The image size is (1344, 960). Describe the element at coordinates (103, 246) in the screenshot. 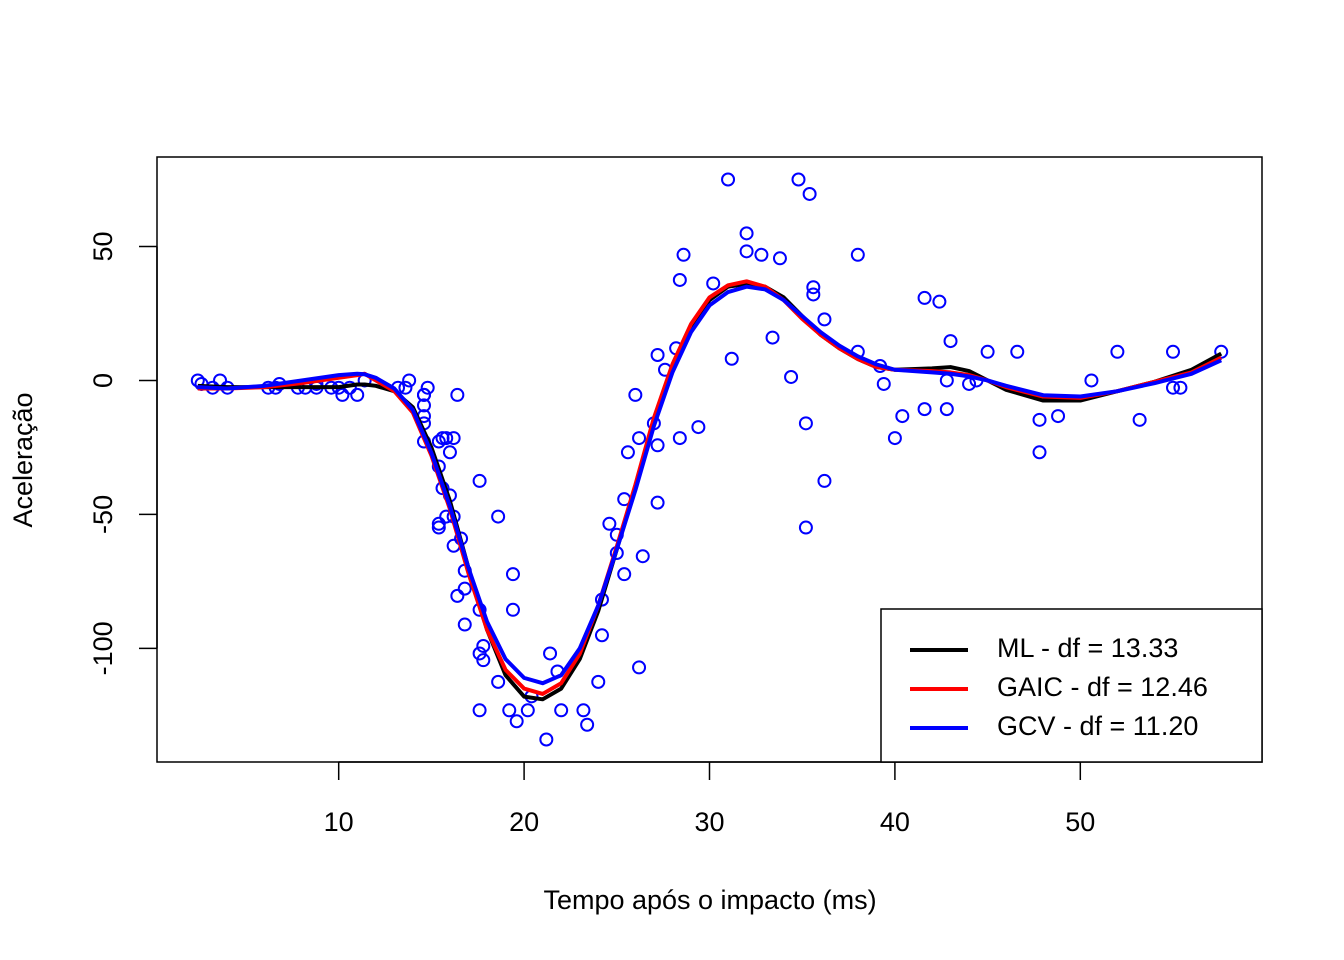

I see `y-tick-label: 50` at that location.